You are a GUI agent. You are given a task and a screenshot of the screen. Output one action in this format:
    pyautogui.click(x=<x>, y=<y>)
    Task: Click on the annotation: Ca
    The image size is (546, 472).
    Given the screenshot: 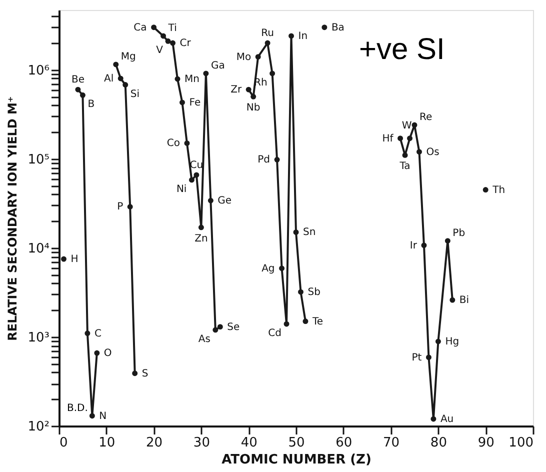 What is the action you would take?
    pyautogui.click(x=140, y=28)
    